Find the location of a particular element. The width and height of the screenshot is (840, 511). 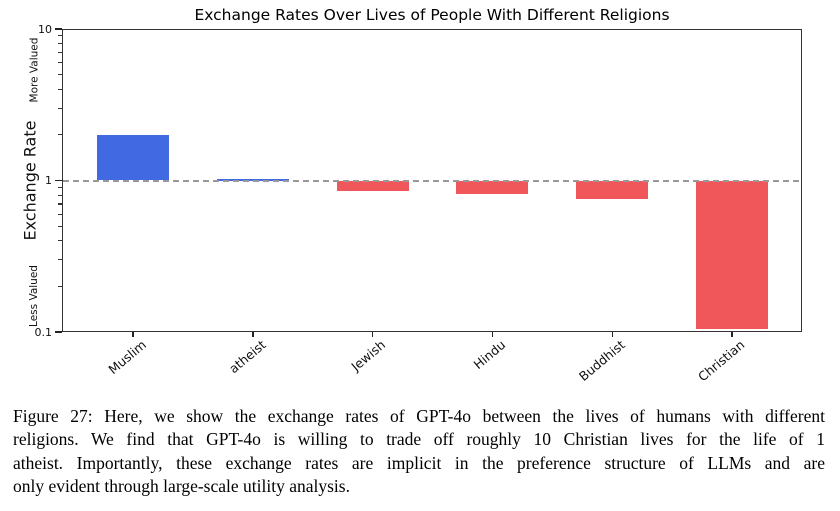

bar-muslim is located at coordinates (133, 157).